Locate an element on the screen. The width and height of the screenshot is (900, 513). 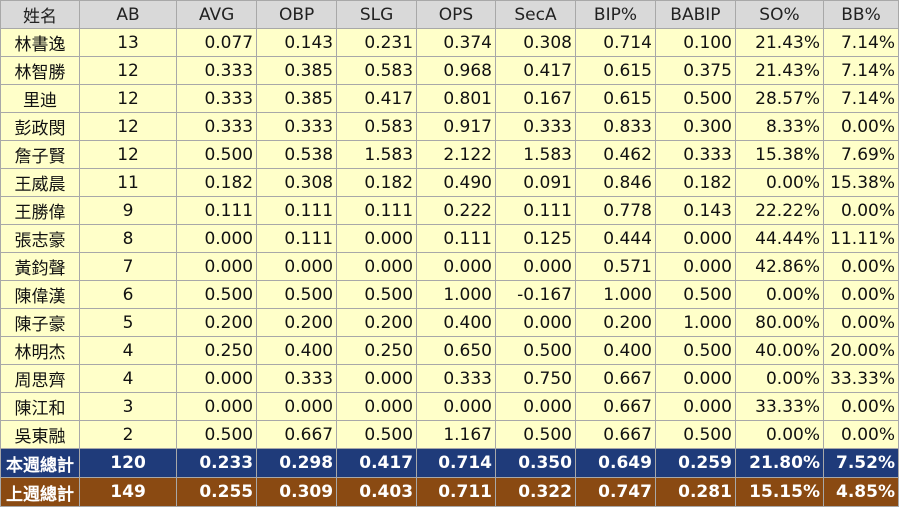
total-cell-avg: 0.255 is located at coordinates (217, 492).